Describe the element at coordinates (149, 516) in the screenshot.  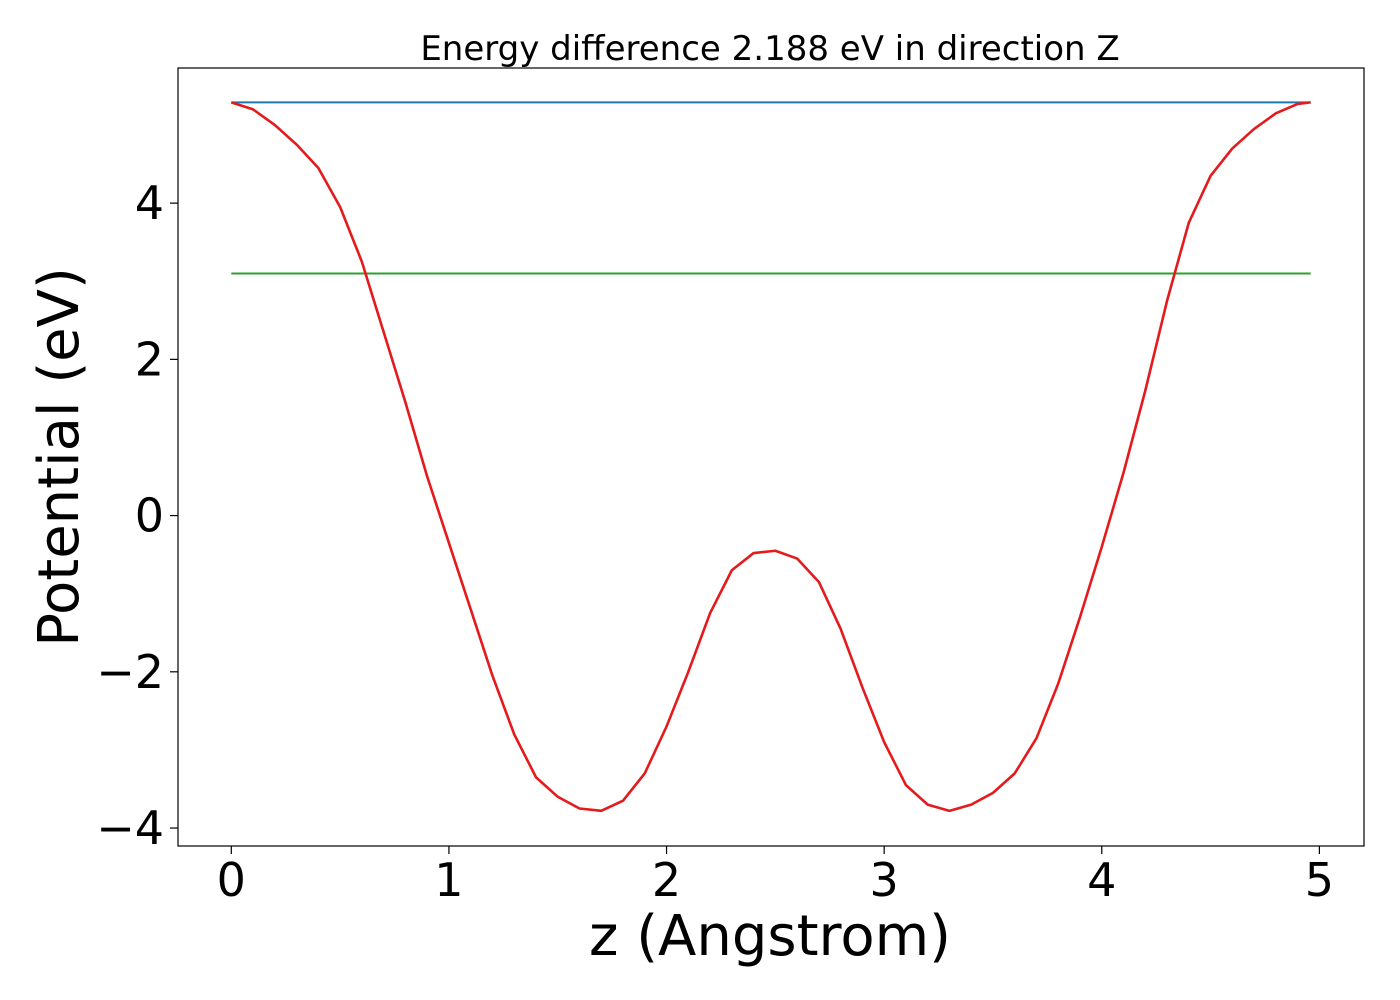
I see `y-tick-label: 0` at that location.